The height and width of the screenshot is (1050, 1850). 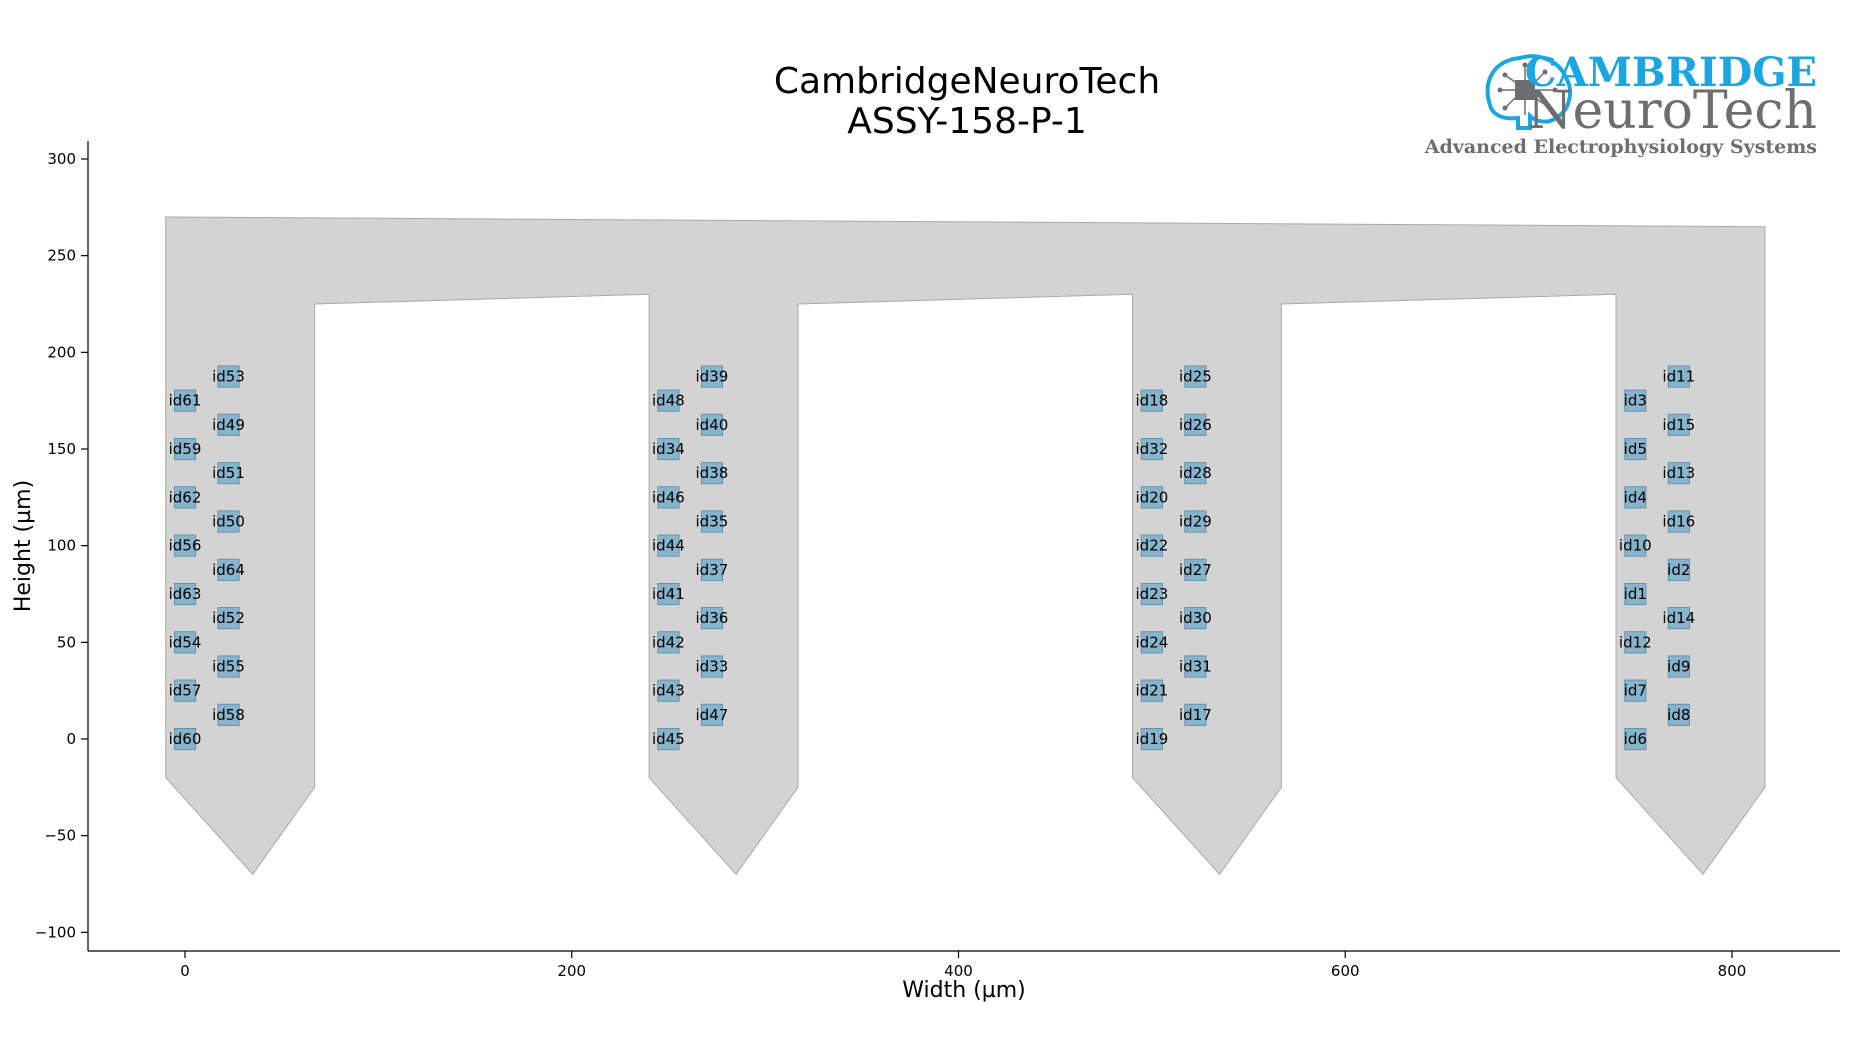 I want to click on contact-id43: id43, so click(x=668, y=690).